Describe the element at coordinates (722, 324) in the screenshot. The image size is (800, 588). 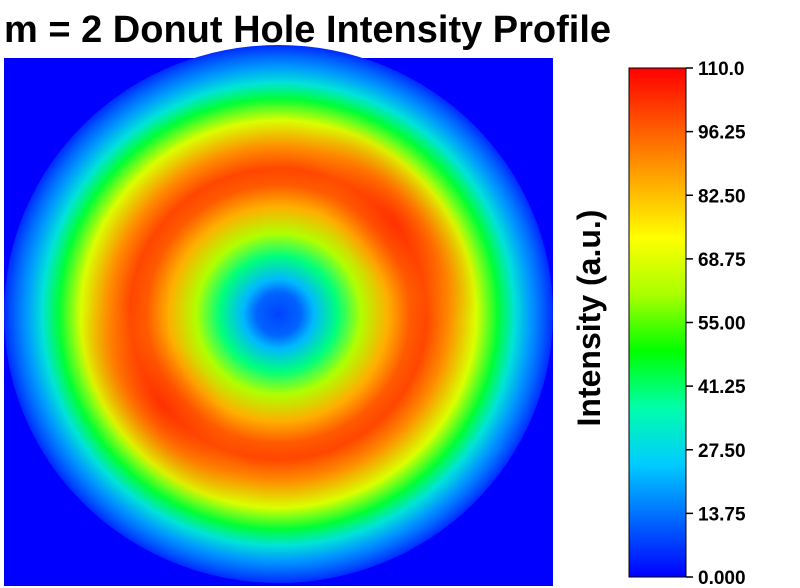
I see `colorbar-tick-label: 55.00` at that location.